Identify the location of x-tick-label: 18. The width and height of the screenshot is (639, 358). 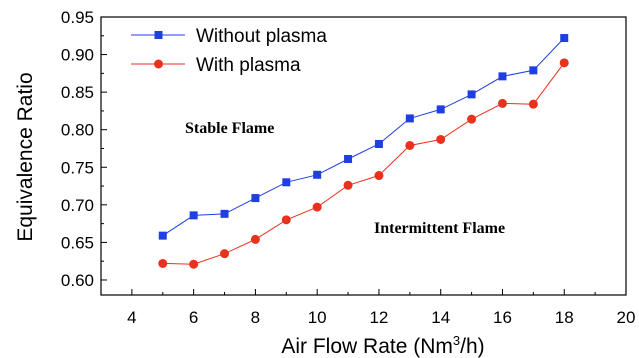
(564, 317).